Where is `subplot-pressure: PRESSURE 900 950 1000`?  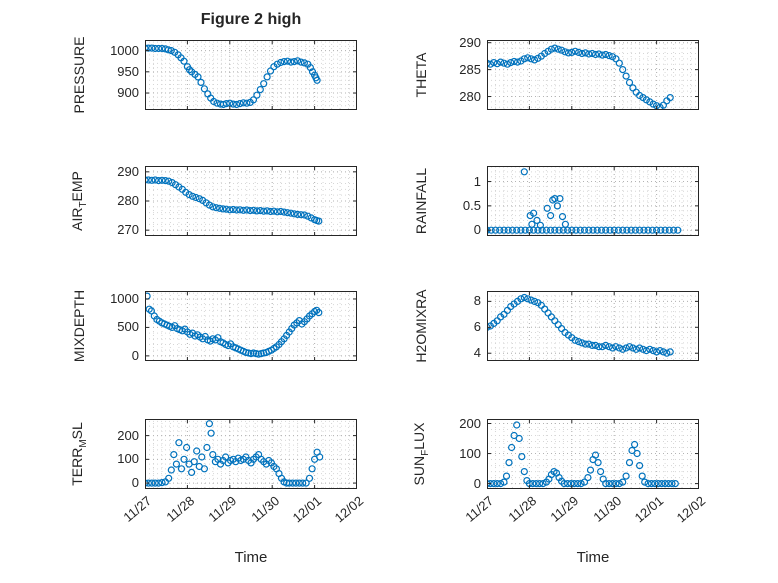 subplot-pressure: PRESSURE 900 950 1000 is located at coordinates (214, 75).